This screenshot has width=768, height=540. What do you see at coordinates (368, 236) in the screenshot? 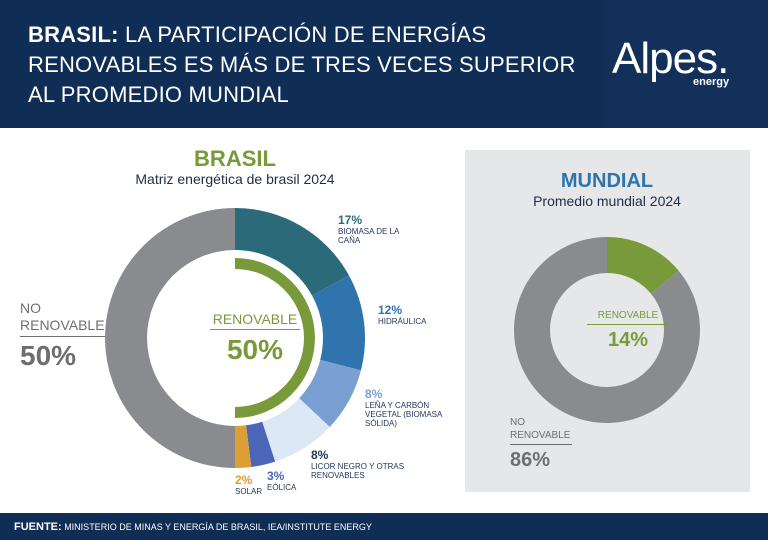
I see `category-label: BIOMASA DE LA CAÑA` at bounding box center [368, 236].